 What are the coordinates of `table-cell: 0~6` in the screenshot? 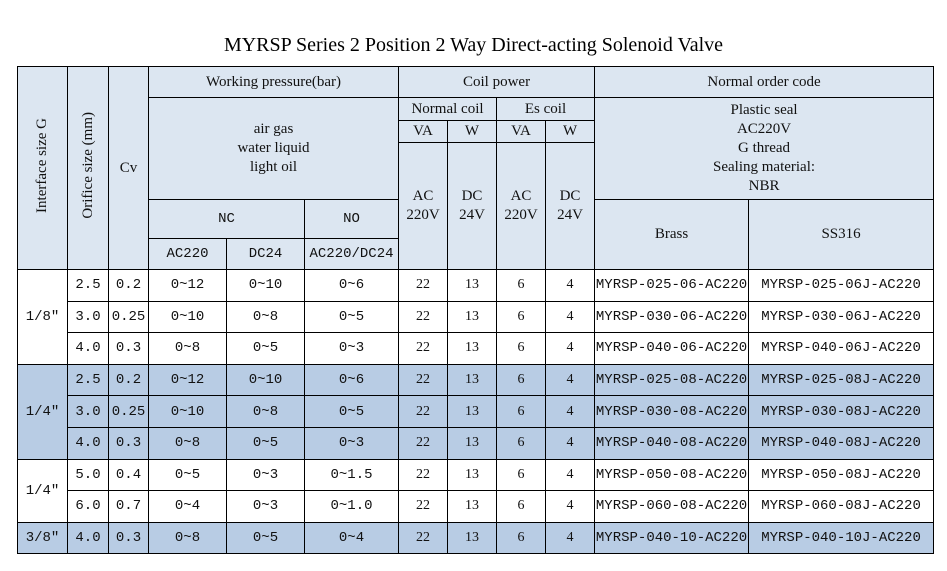 It's located at (351, 285).